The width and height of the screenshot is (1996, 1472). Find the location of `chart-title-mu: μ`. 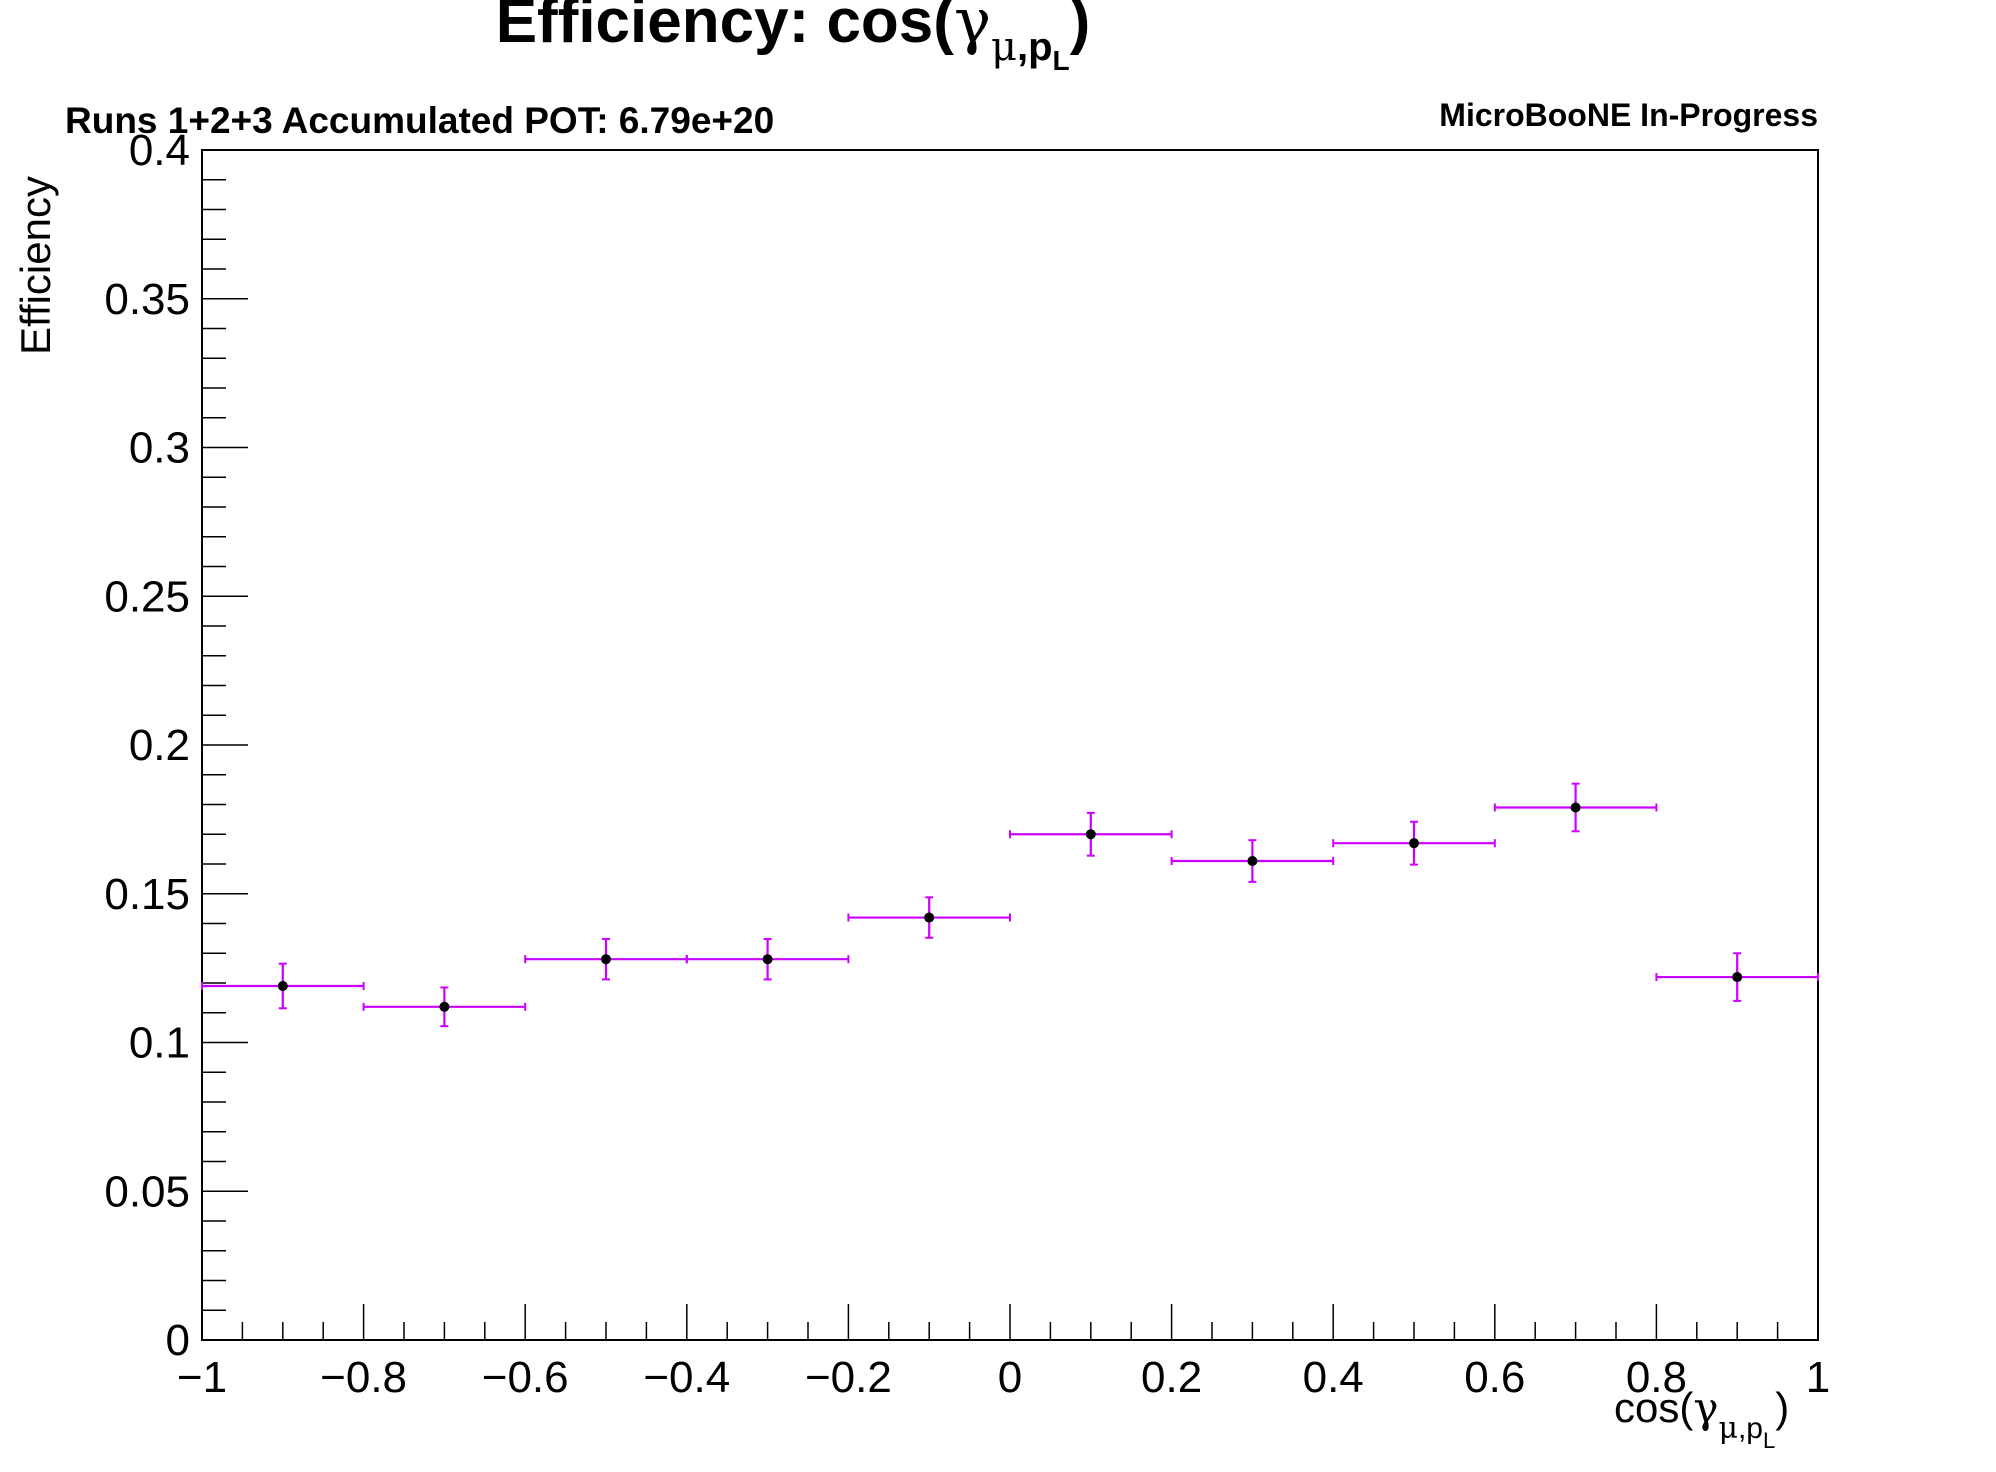

chart-title-mu: μ is located at coordinates (1004, 47).